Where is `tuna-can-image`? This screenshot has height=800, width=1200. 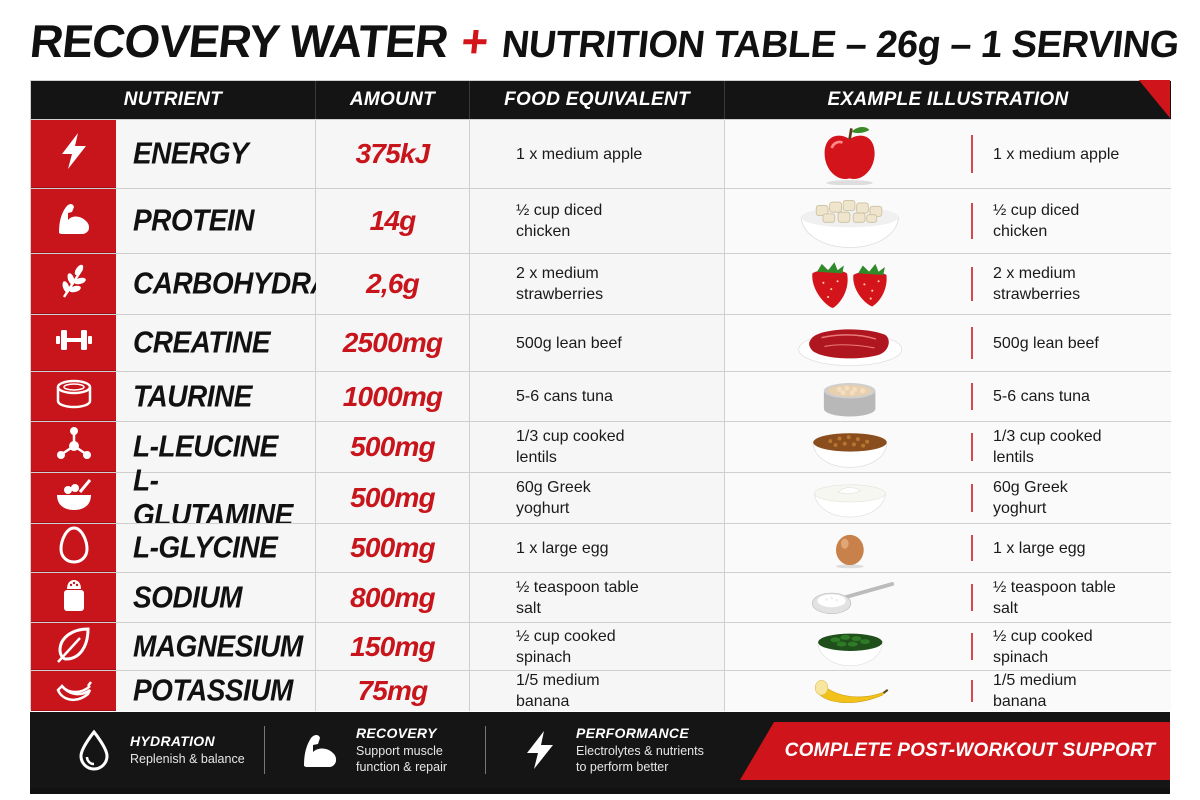 tuna-can-image is located at coordinates (850, 396).